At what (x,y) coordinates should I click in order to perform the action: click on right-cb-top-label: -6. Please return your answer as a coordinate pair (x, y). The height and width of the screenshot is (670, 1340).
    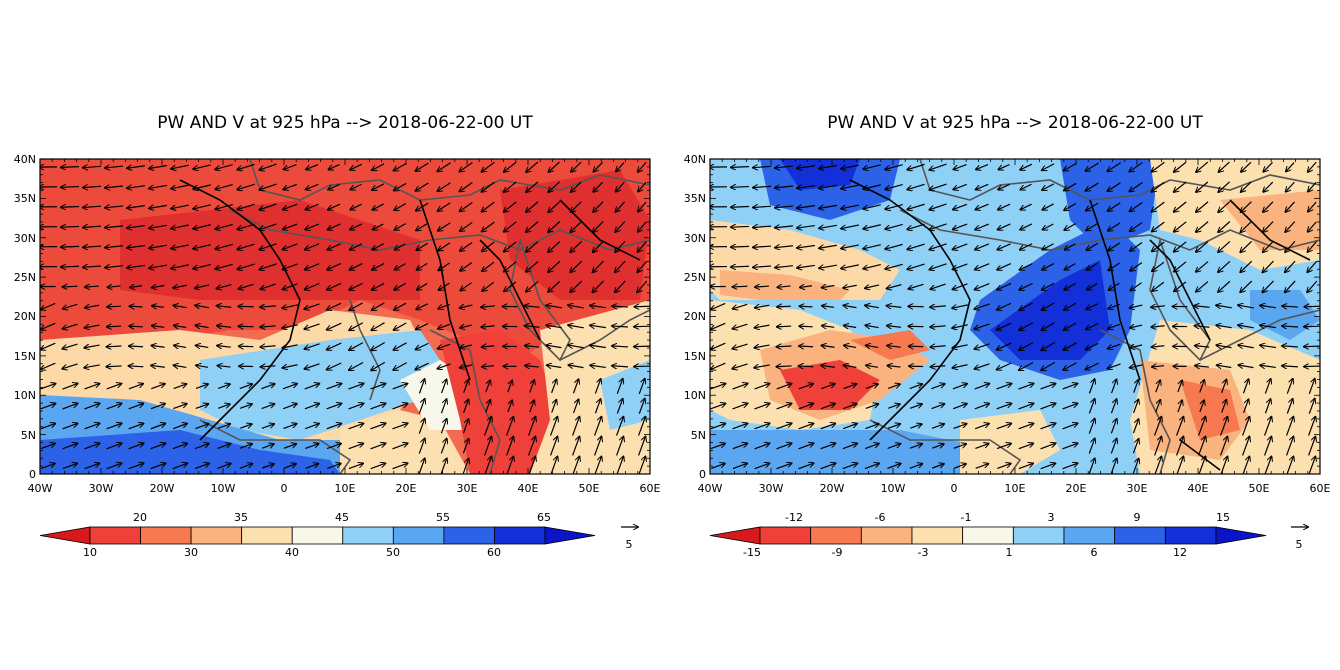
    Looking at the image, I should click on (880, 517).